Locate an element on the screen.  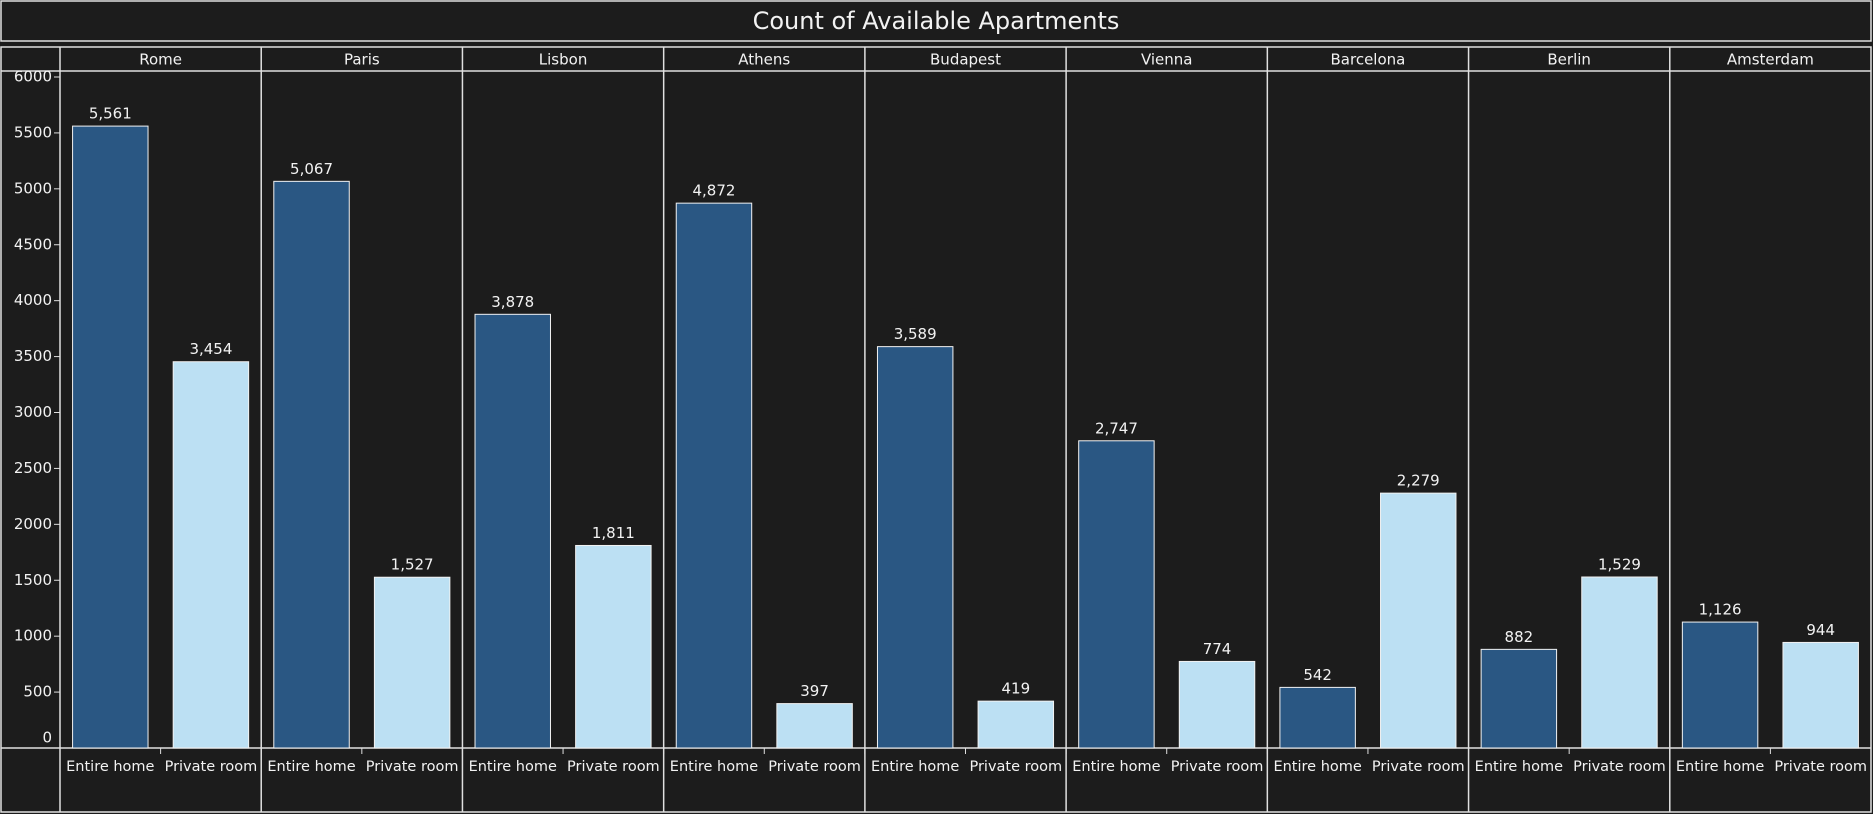
value-label: 4,872 is located at coordinates (713, 191).